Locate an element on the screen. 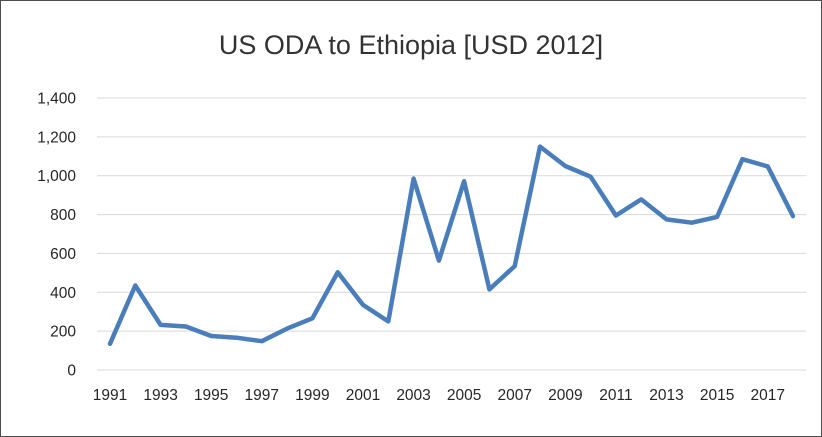 The height and width of the screenshot is (437, 822). x-tick-label: 1993 is located at coordinates (160, 395).